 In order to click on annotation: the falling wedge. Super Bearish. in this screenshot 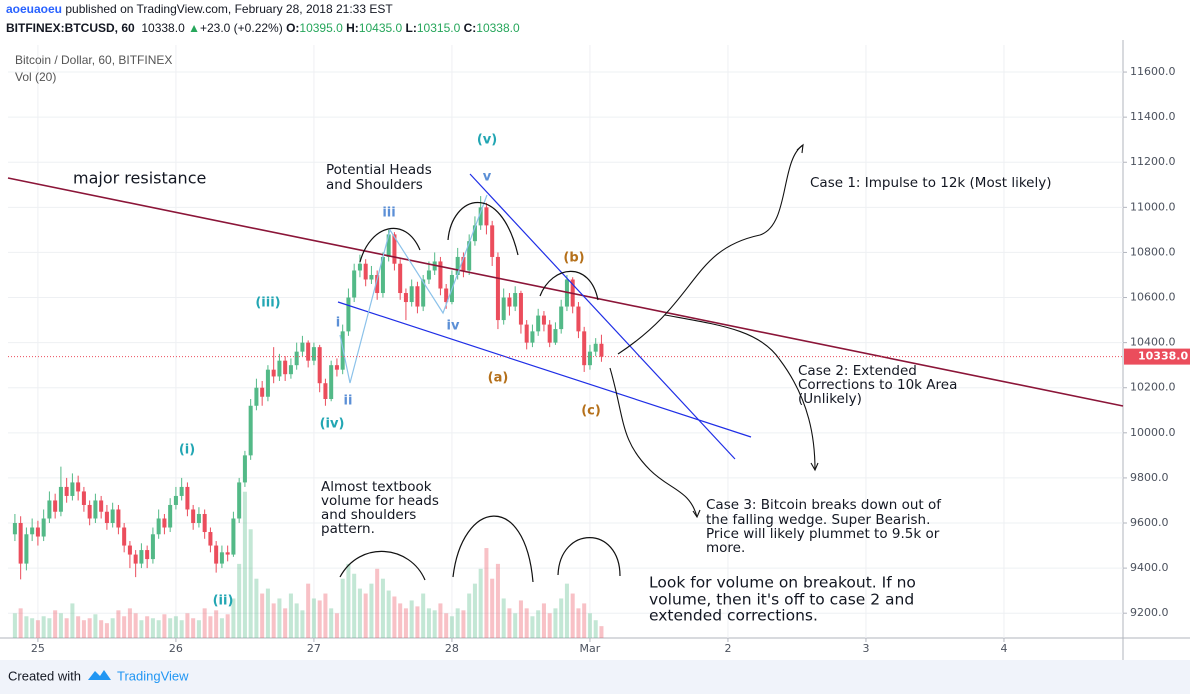, I will do `click(818, 520)`.